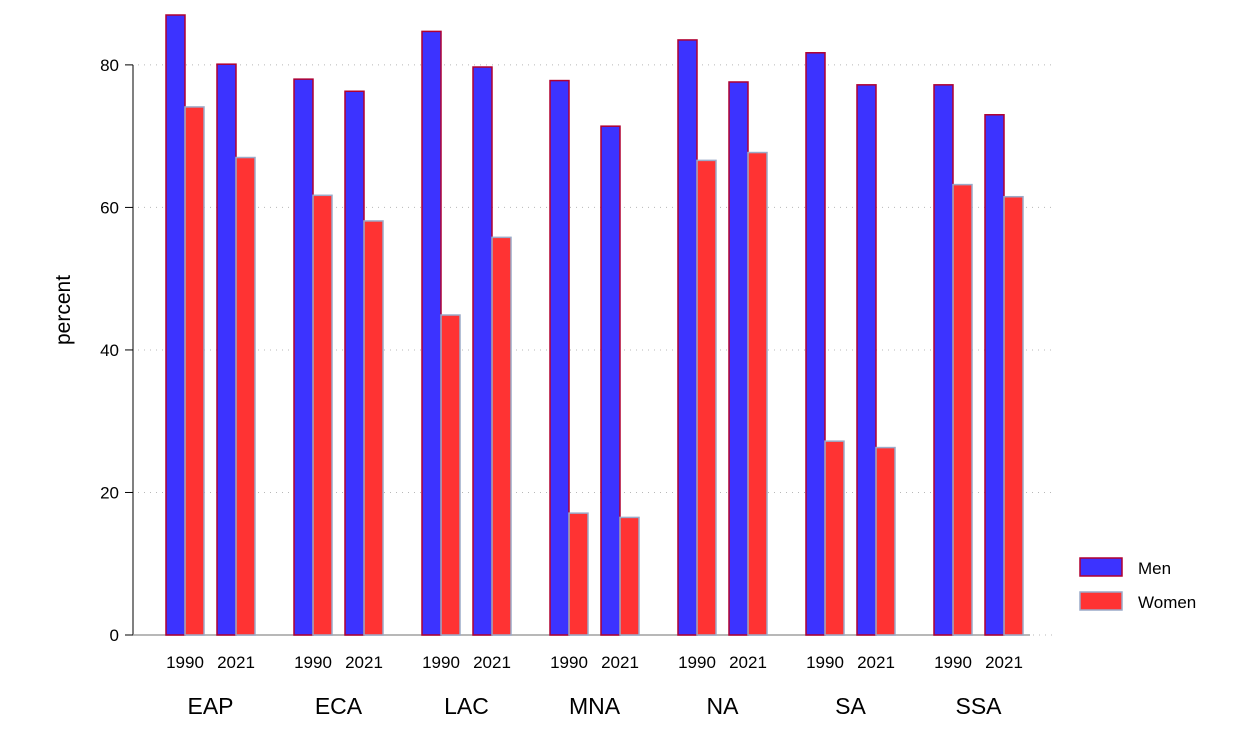  Describe the element at coordinates (706, 397) in the screenshot. I see `bar-women-na-1990` at that location.